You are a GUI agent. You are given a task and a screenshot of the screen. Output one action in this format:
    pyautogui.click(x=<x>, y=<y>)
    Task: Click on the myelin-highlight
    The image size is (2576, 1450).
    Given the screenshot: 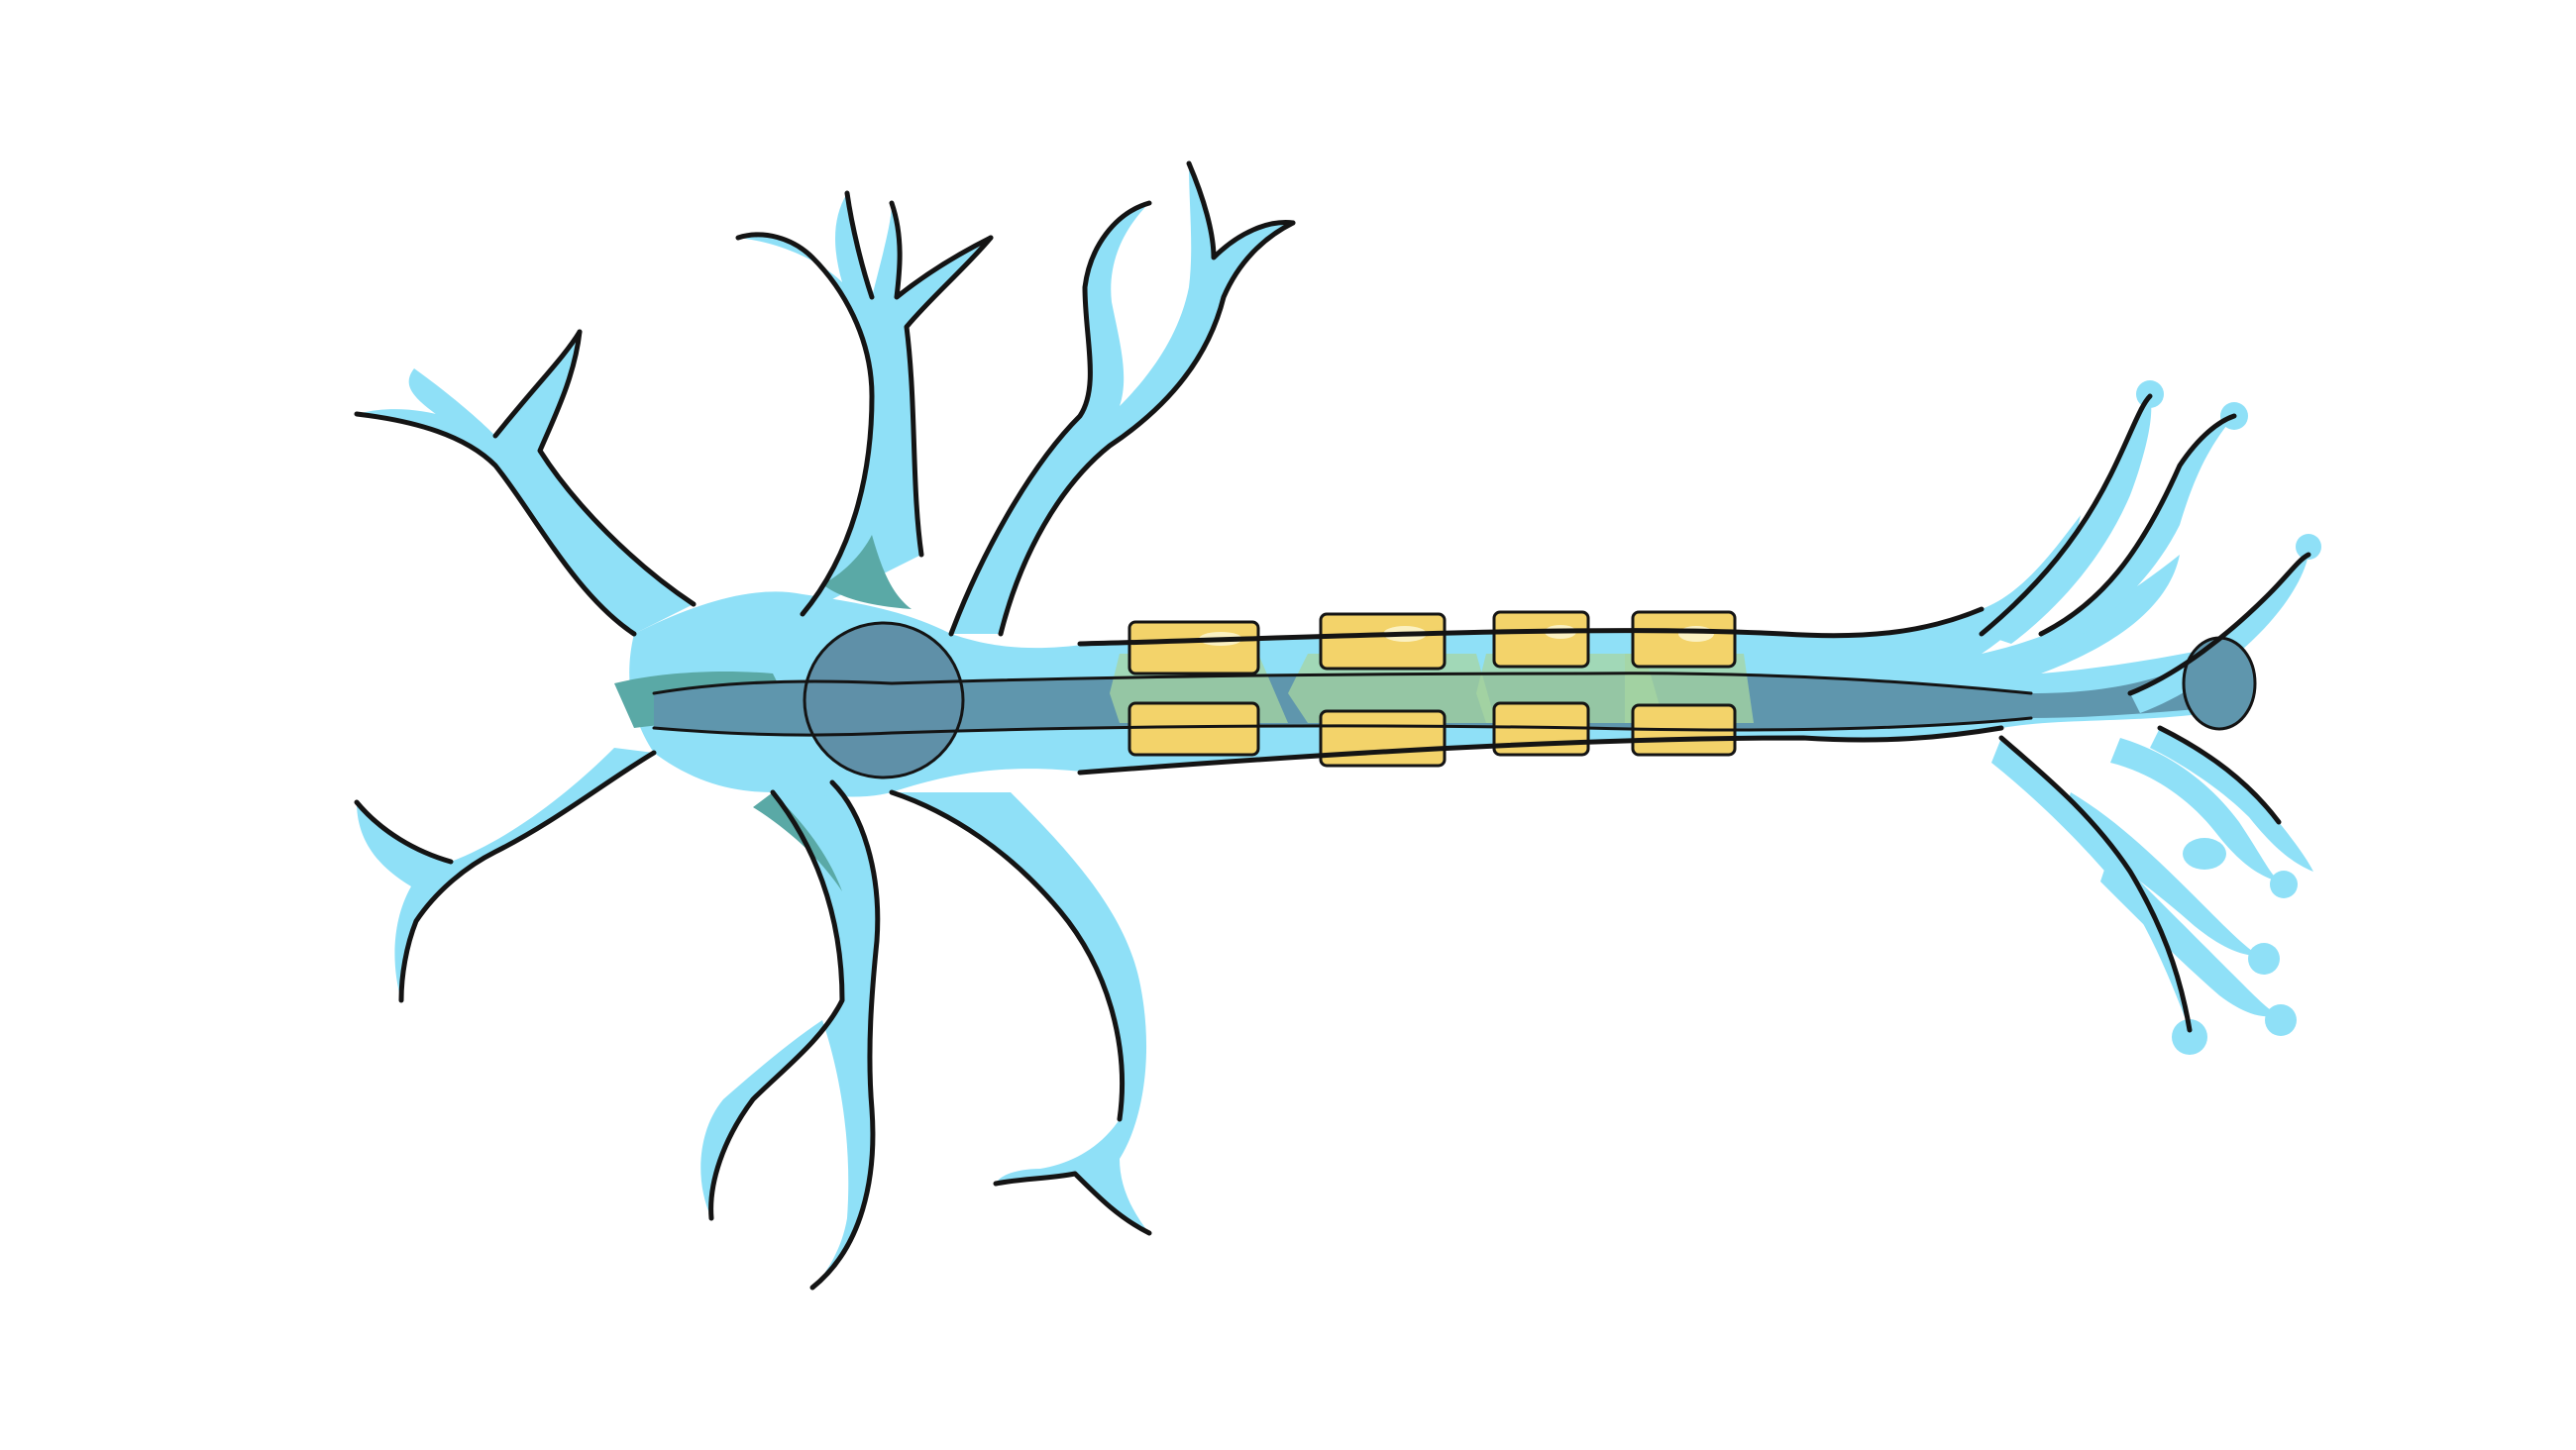 What is the action you would take?
    pyautogui.click(x=1696, y=634)
    